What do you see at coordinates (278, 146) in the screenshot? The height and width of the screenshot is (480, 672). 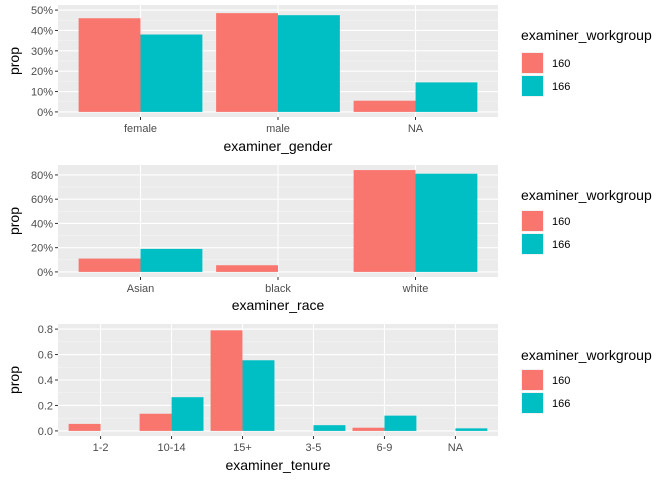 I see `x-axis-title: examiner_gender` at bounding box center [278, 146].